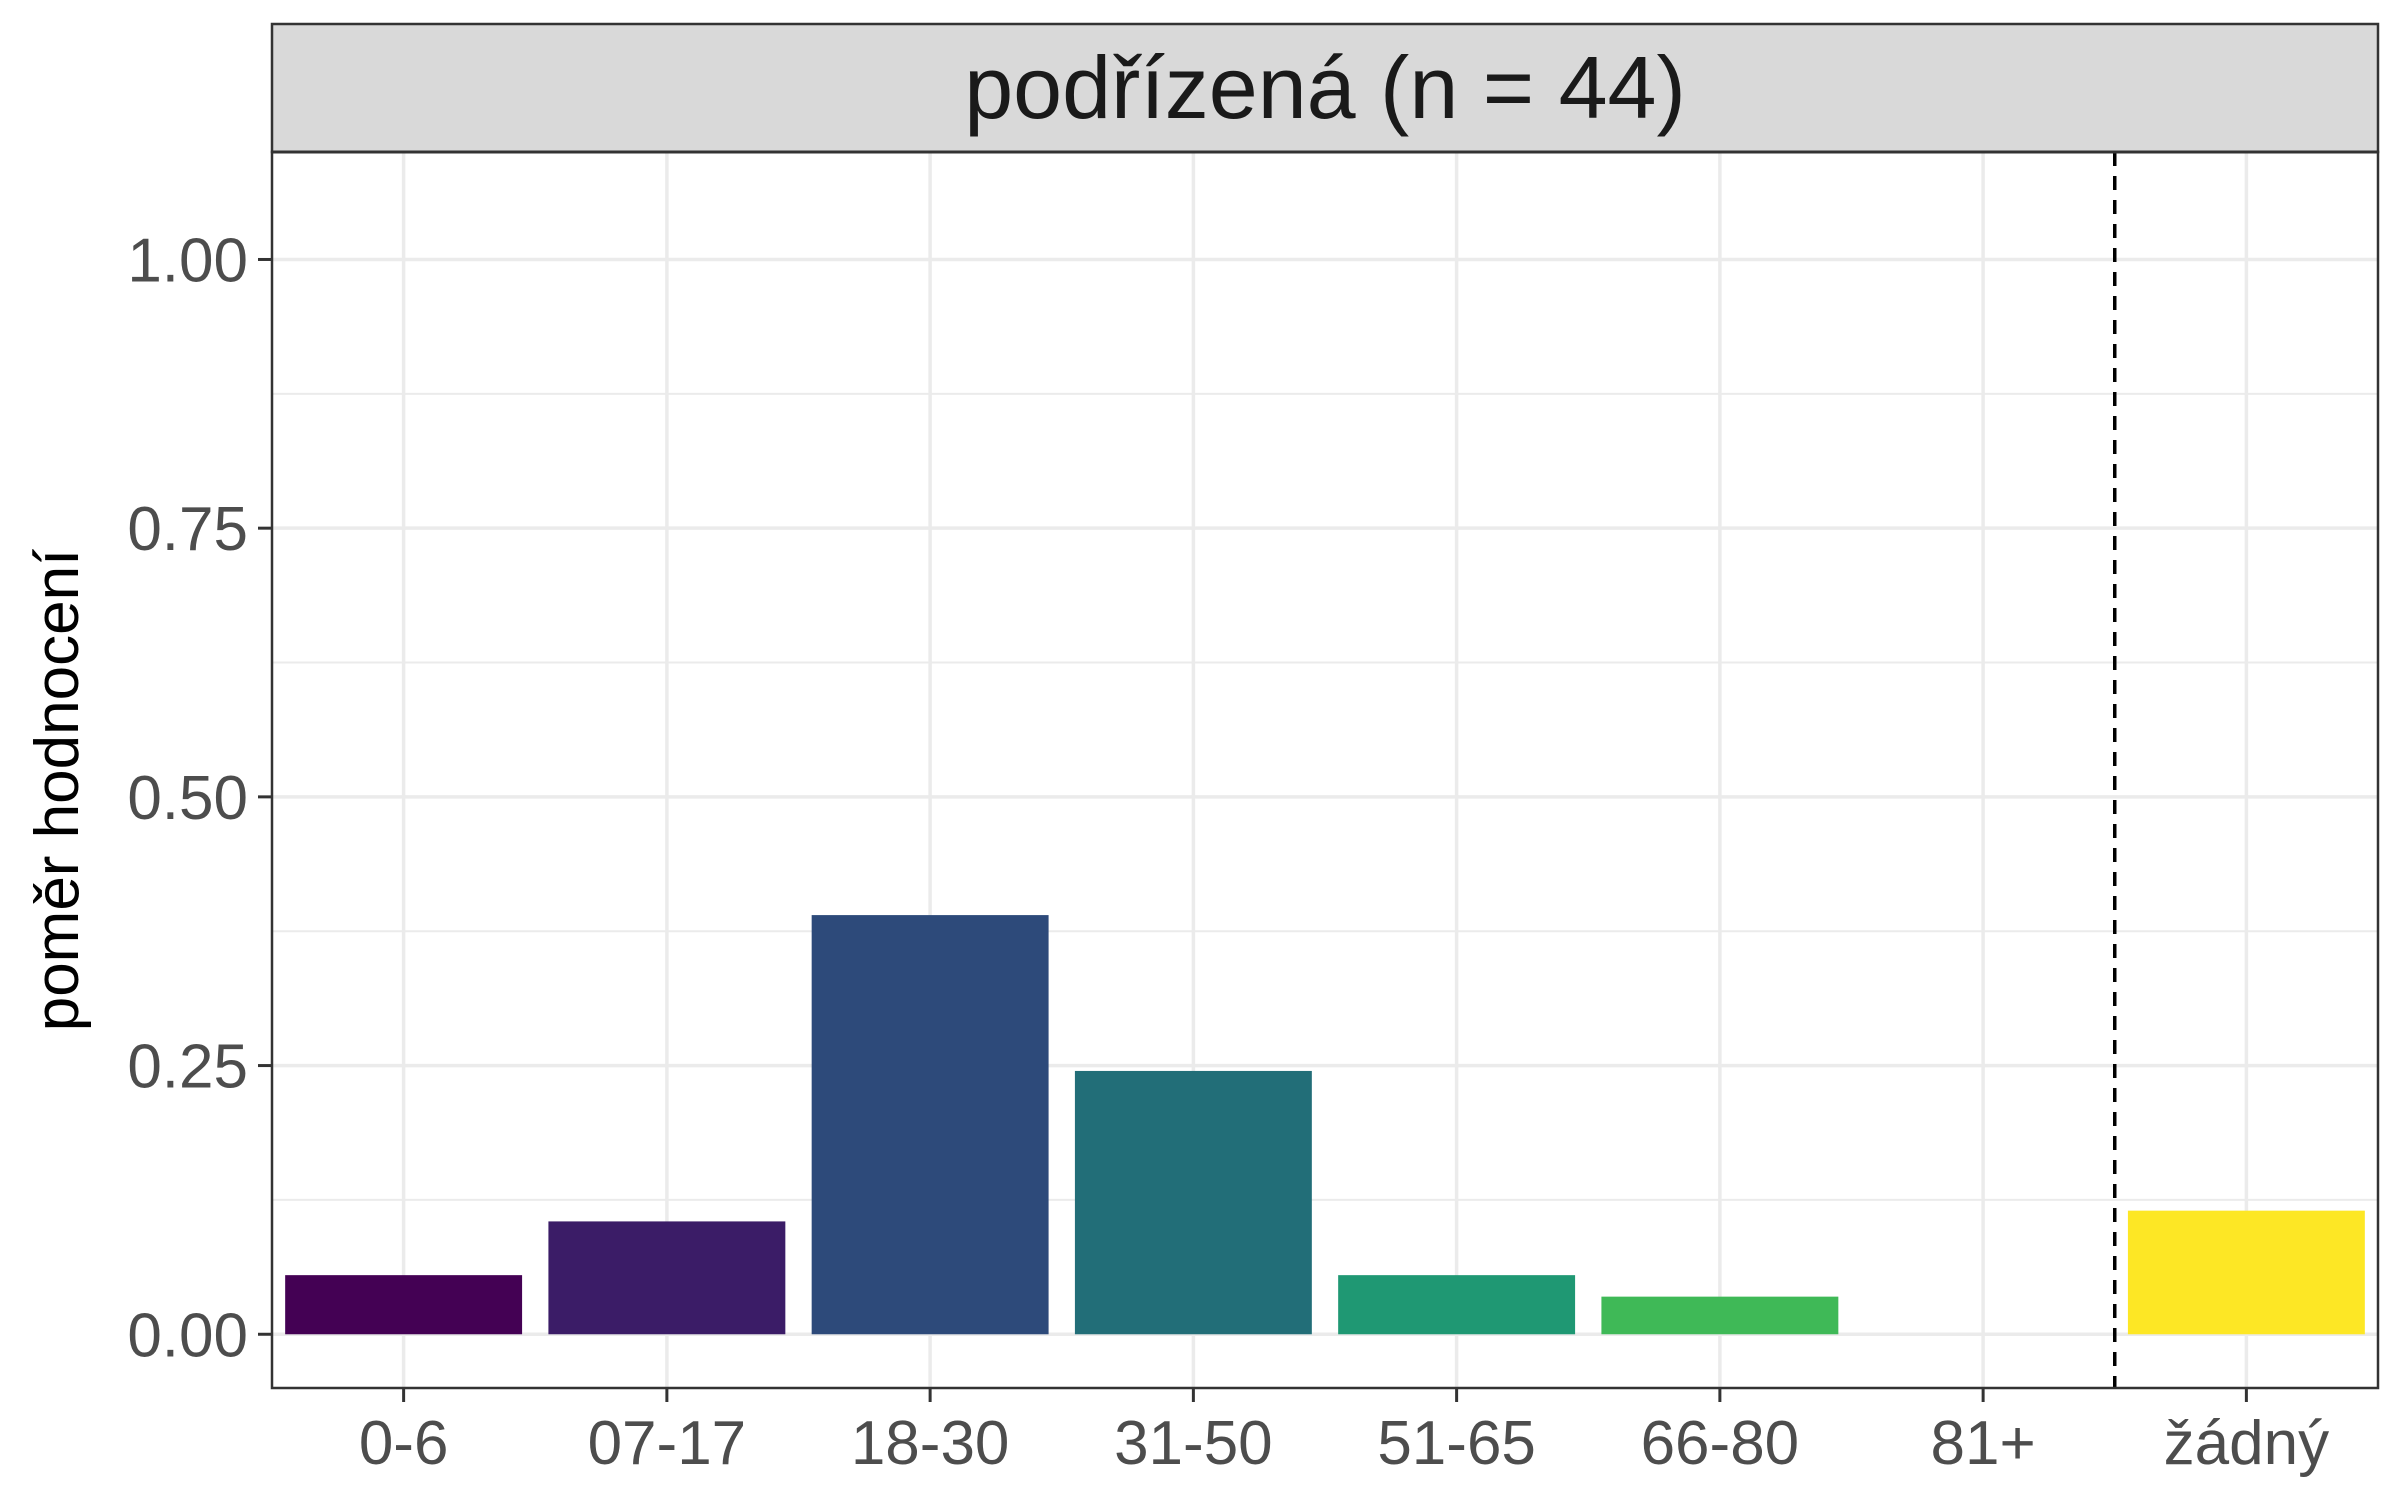  Describe the element at coordinates (57, 790) in the screenshot. I see `y-axis-title: poměr hodnocení` at that location.